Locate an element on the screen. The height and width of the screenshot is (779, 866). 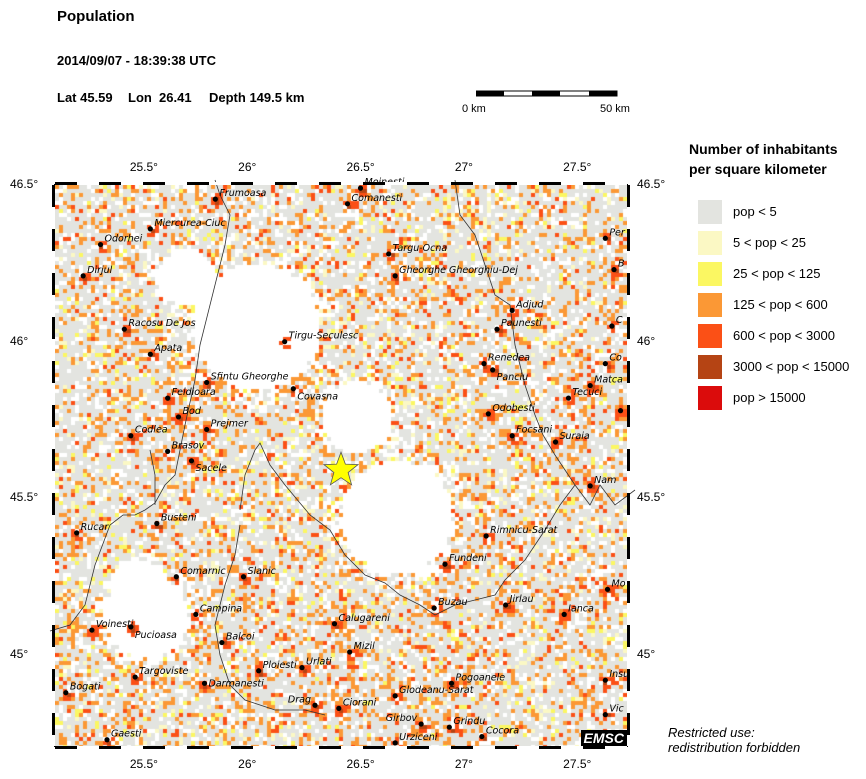
event-depth: Depth 149.5 km is located at coordinates (257, 97).